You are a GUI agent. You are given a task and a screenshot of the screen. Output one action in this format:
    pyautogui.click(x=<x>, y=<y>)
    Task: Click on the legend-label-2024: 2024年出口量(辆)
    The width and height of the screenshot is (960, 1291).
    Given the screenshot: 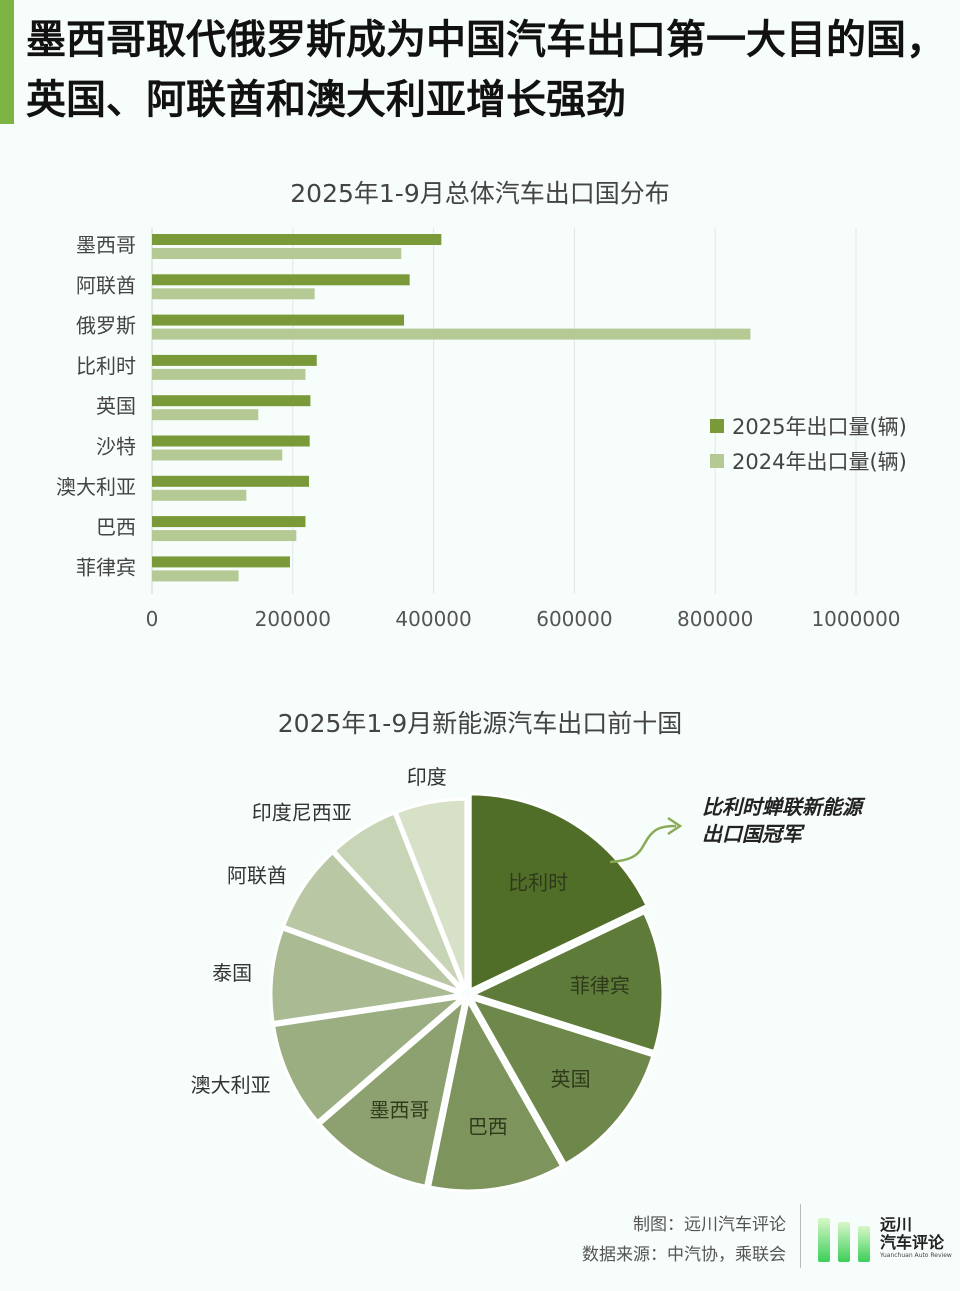 What is the action you would take?
    pyautogui.click(x=819, y=461)
    